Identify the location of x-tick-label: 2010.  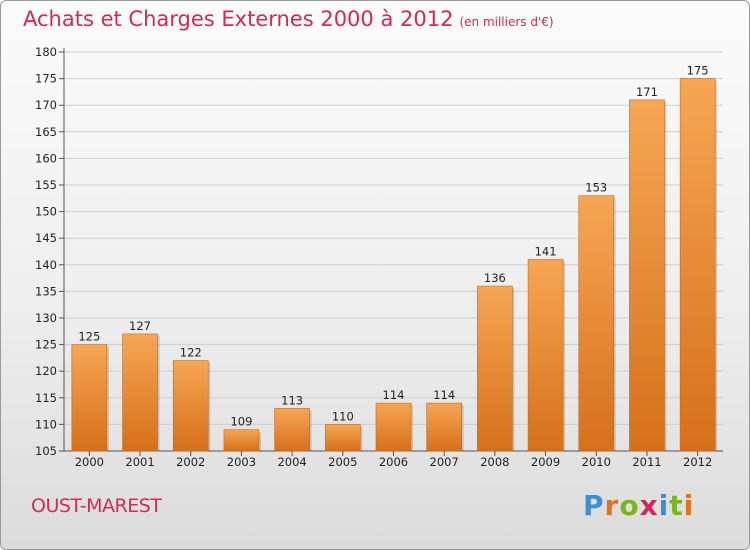
(596, 462).